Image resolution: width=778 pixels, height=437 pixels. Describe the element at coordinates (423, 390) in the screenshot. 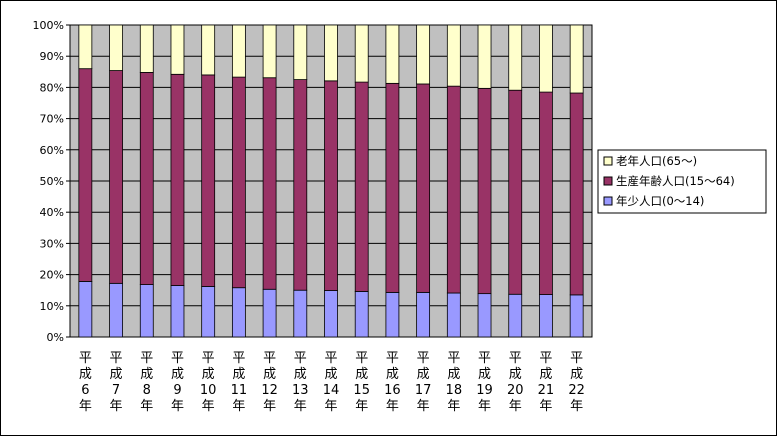

I see `x-category-label-char: 17` at that location.